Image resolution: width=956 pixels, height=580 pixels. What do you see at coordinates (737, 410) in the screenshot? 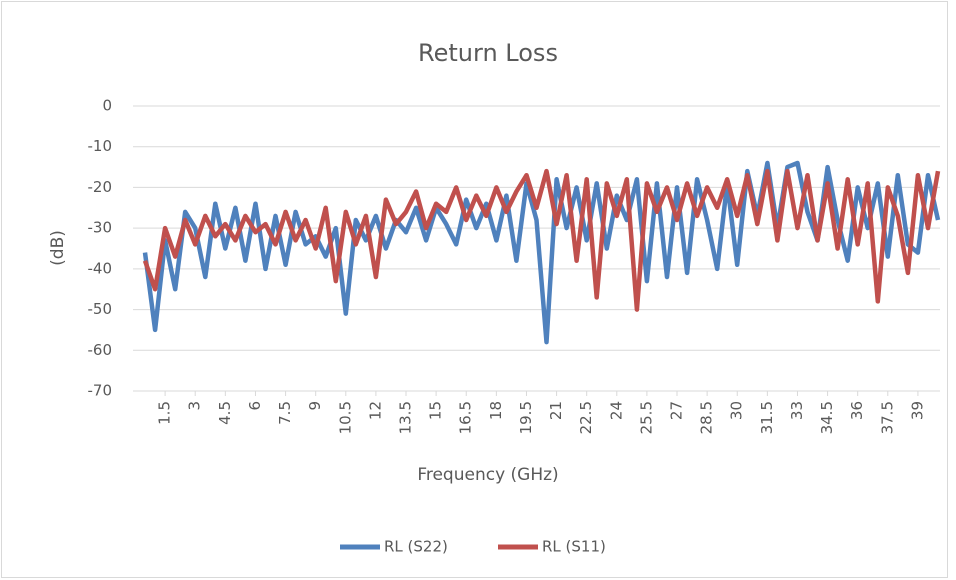
I see `x-tick-label: 30` at bounding box center [737, 410].